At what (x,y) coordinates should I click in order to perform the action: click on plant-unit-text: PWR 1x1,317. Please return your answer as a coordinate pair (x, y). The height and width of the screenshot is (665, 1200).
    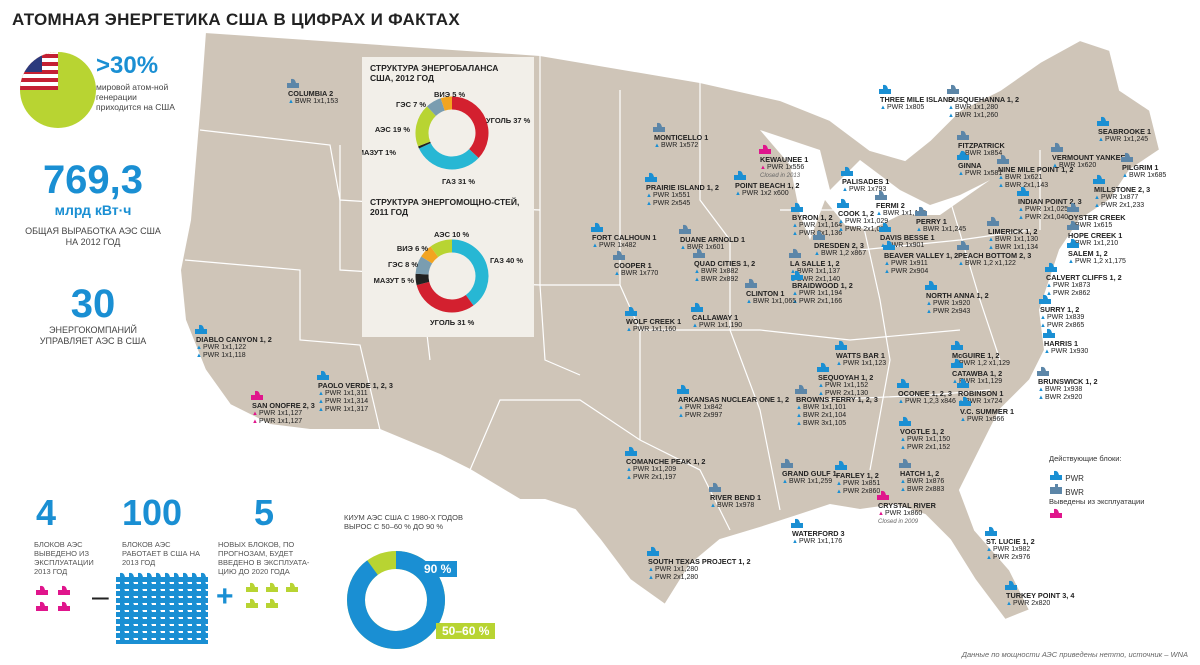
    Looking at the image, I should click on (346, 409).